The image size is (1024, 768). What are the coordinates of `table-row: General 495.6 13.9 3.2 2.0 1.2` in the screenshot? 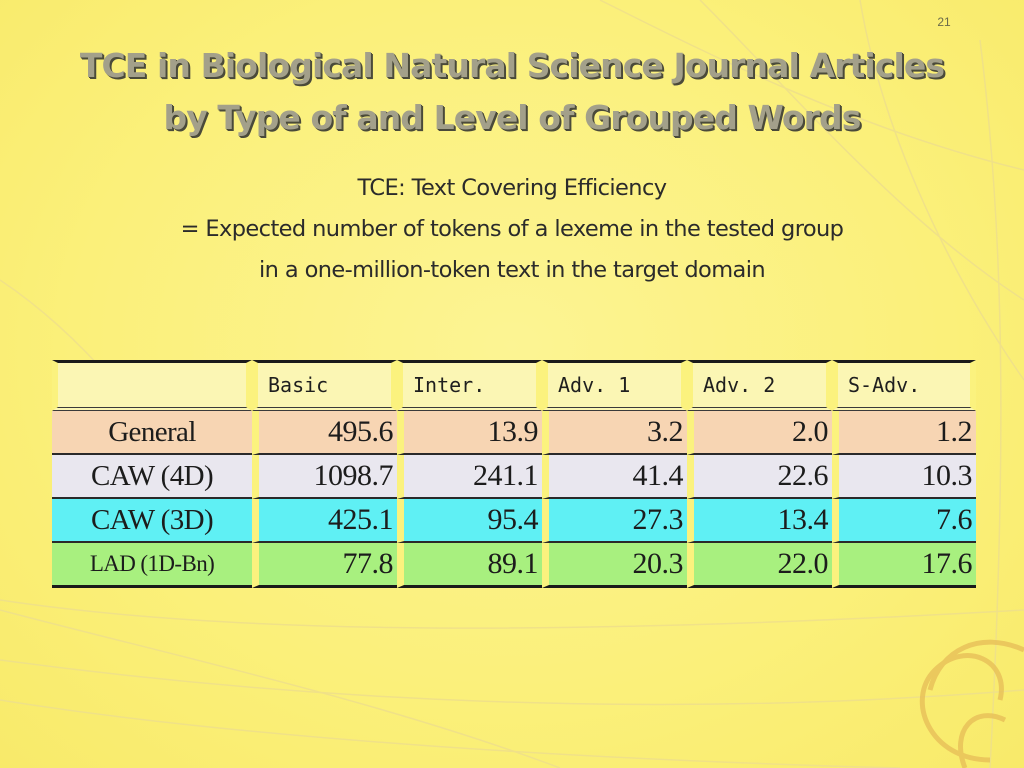 It's located at (514, 433).